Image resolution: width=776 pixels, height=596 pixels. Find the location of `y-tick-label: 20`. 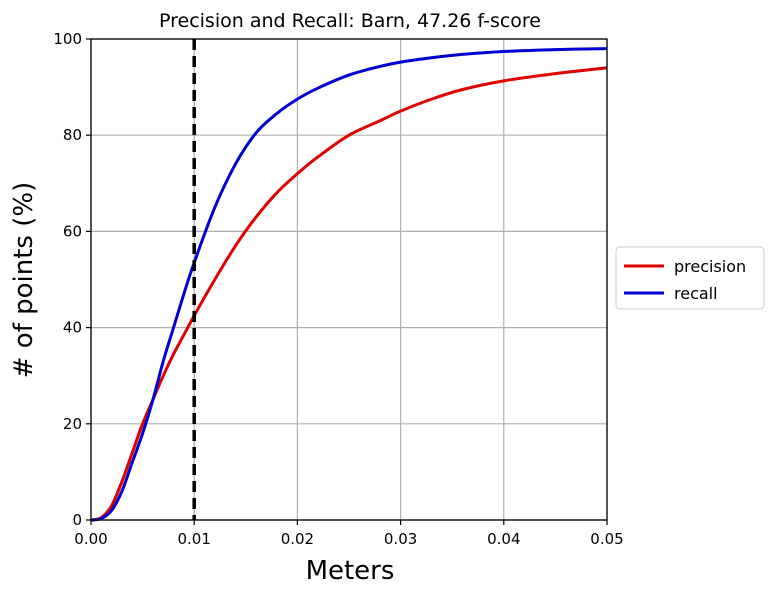

y-tick-label: 20 is located at coordinates (72, 424).